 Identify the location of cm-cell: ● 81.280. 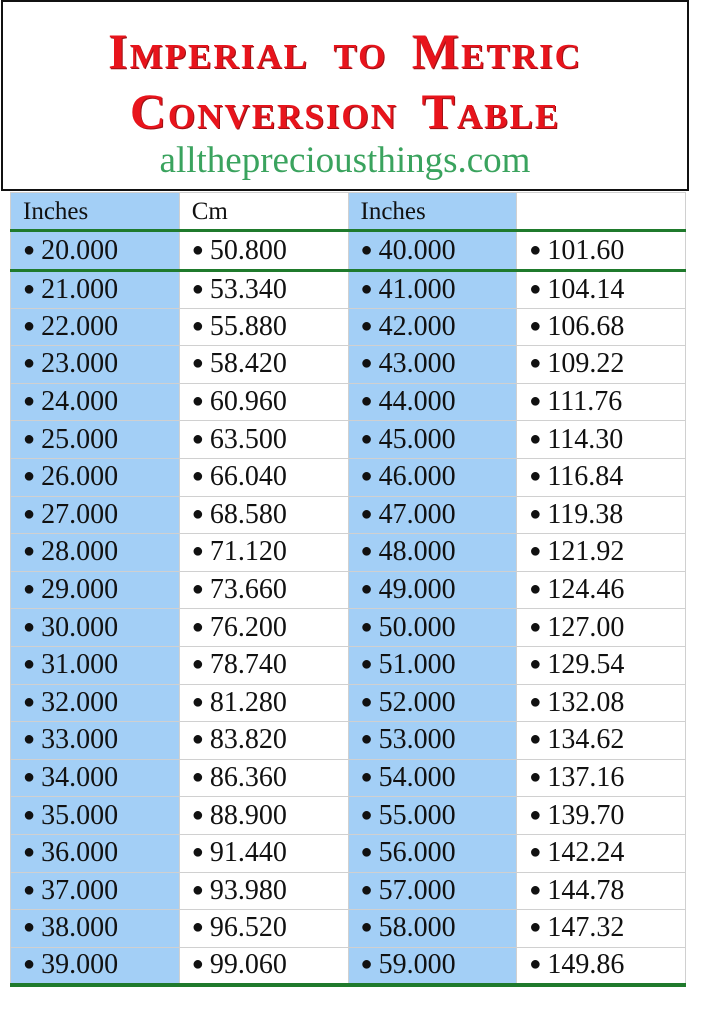
(263, 703).